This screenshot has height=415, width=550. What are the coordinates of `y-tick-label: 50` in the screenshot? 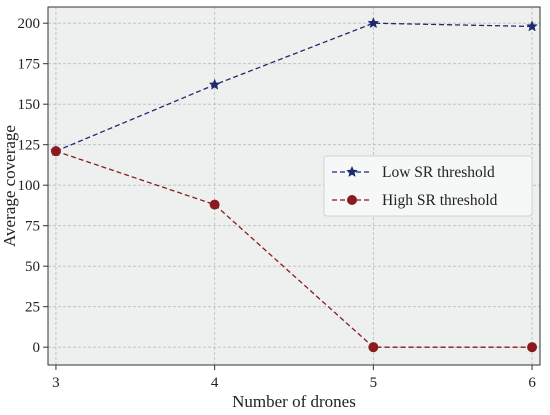 It's located at (32, 267).